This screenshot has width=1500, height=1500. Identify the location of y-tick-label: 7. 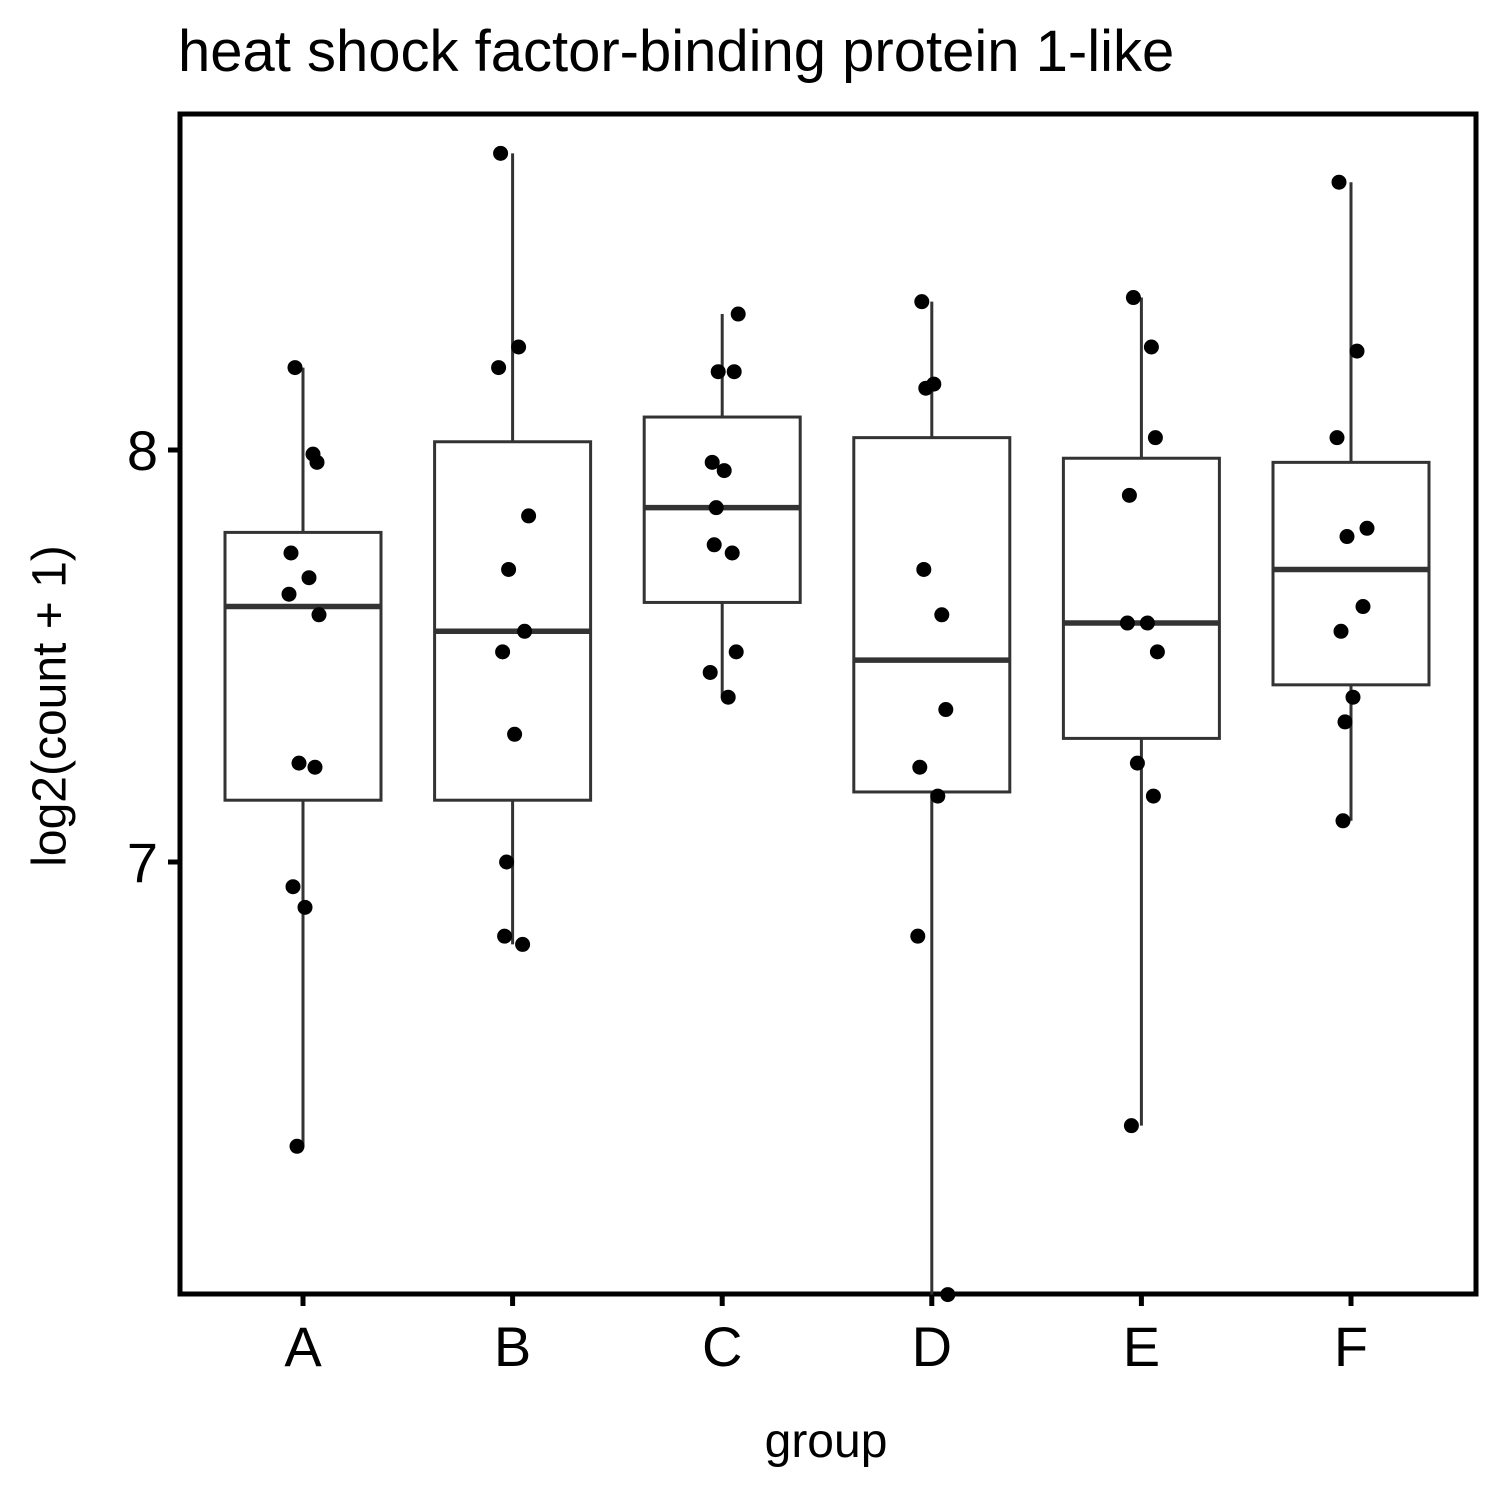
(142, 862).